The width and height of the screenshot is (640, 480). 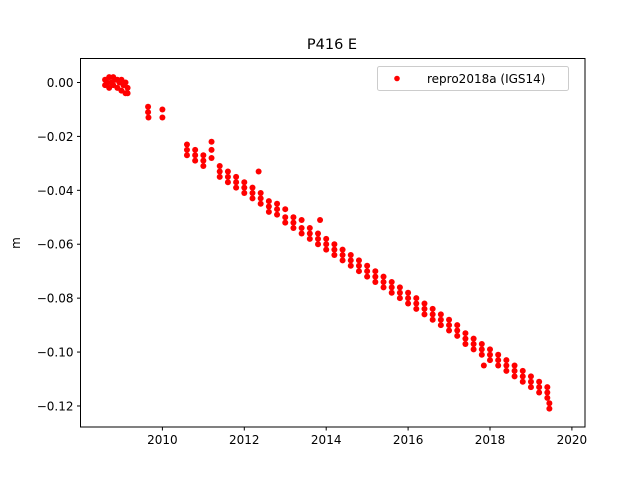 I want to click on x-tick-label: 2016, so click(x=408, y=440).